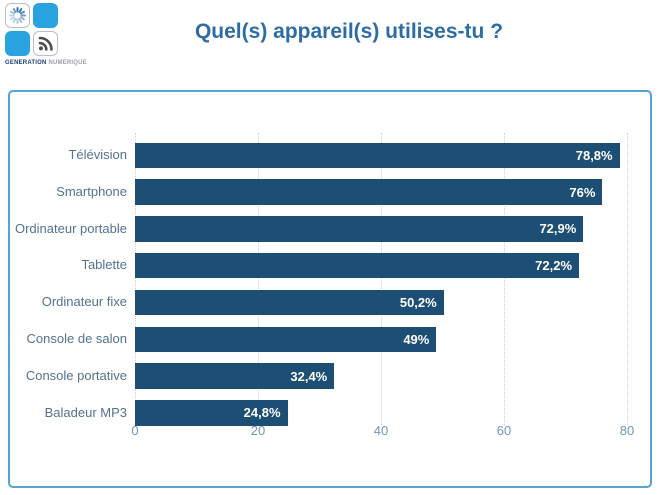 Image resolution: width=660 pixels, height=495 pixels. I want to click on bar-row: Smartphone 76%, so click(330, 192).